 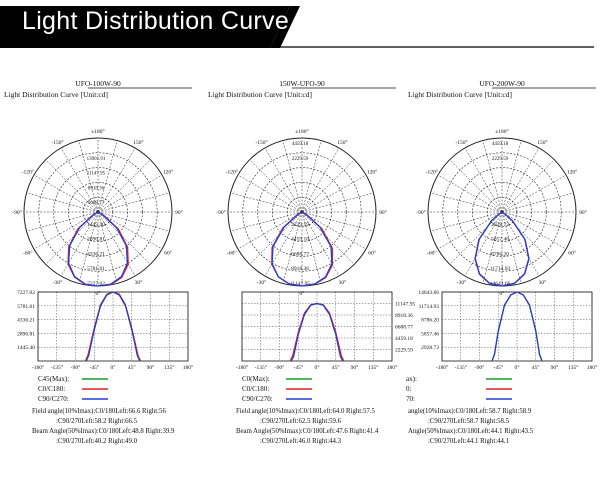 I want to click on polar-ring-label: 6688.77, so click(x=96, y=203).